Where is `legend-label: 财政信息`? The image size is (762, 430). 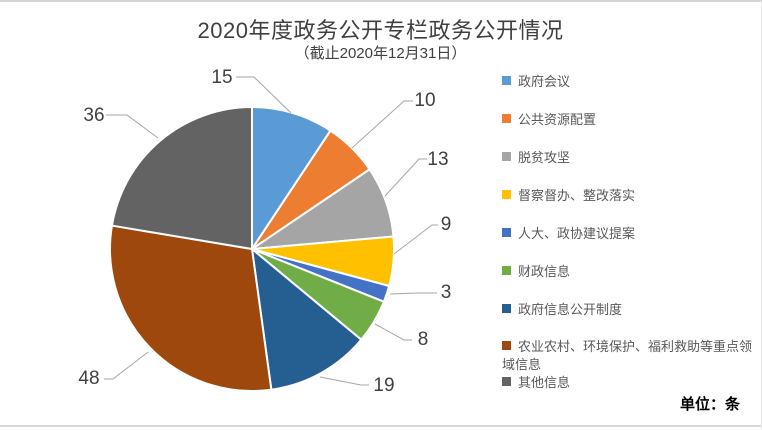
legend-label: 财政信息 is located at coordinates (544, 271).